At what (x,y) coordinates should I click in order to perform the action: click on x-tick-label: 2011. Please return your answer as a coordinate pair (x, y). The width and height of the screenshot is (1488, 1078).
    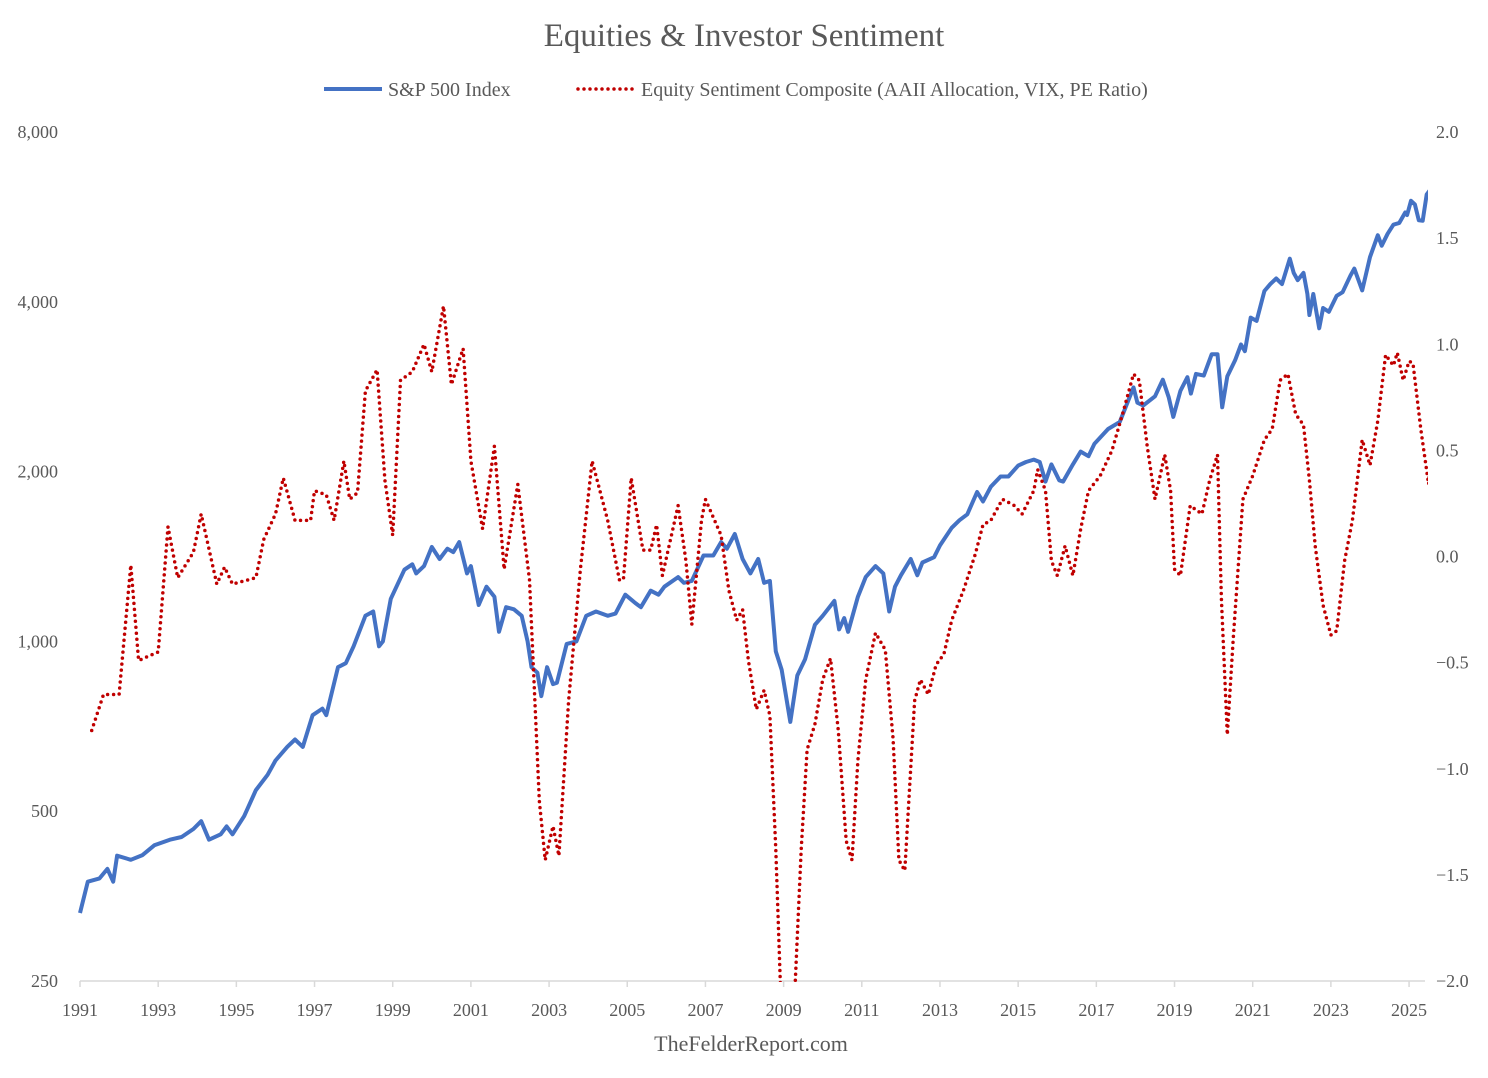
    Looking at the image, I should click on (861, 1010).